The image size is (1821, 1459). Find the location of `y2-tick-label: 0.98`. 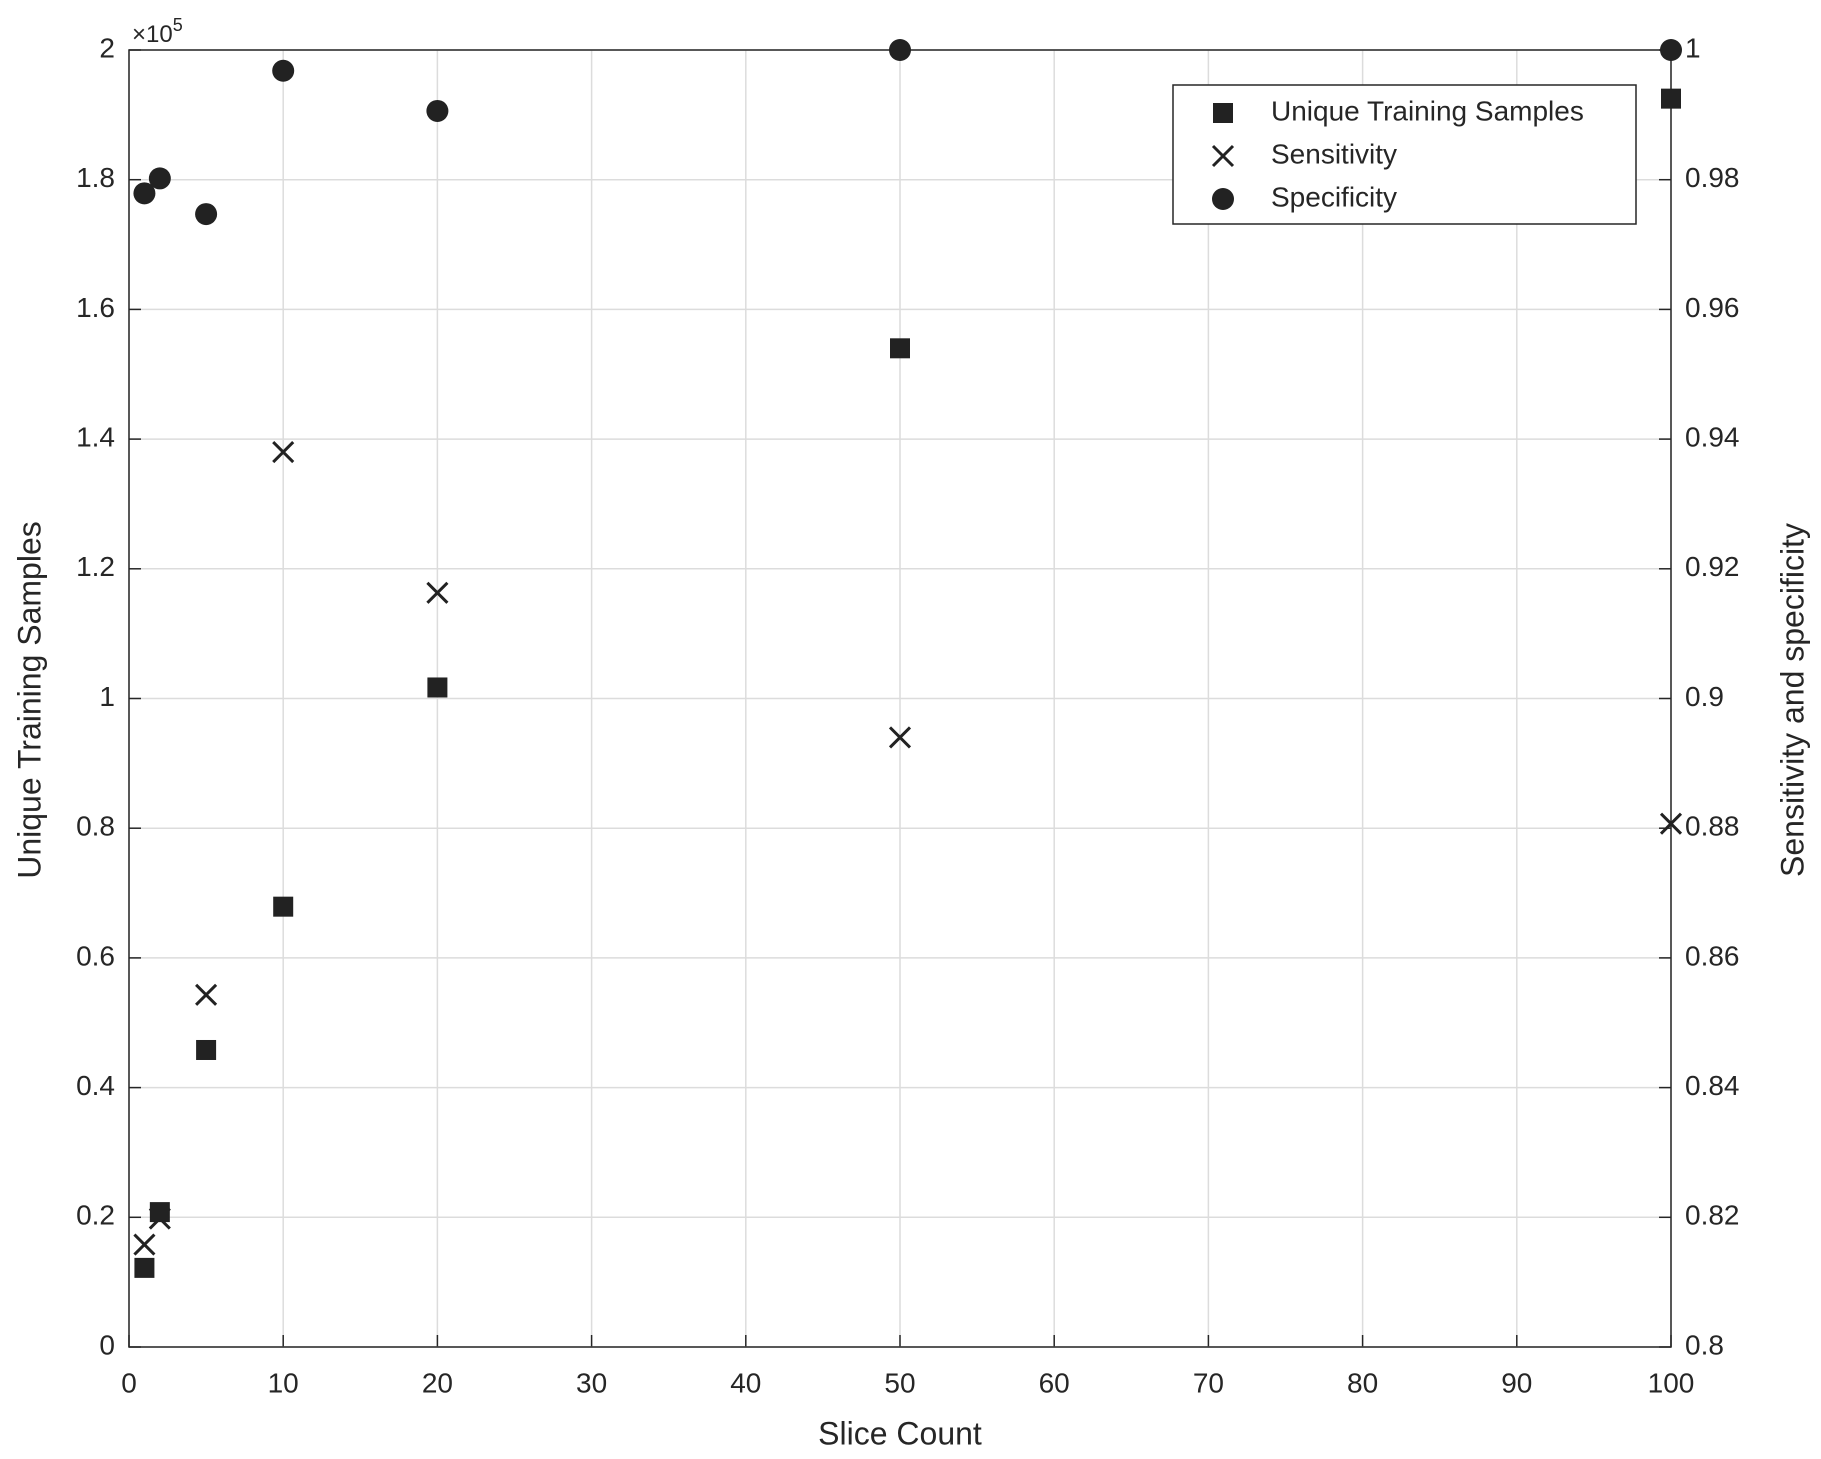

y2-tick-label: 0.98 is located at coordinates (1712, 177).